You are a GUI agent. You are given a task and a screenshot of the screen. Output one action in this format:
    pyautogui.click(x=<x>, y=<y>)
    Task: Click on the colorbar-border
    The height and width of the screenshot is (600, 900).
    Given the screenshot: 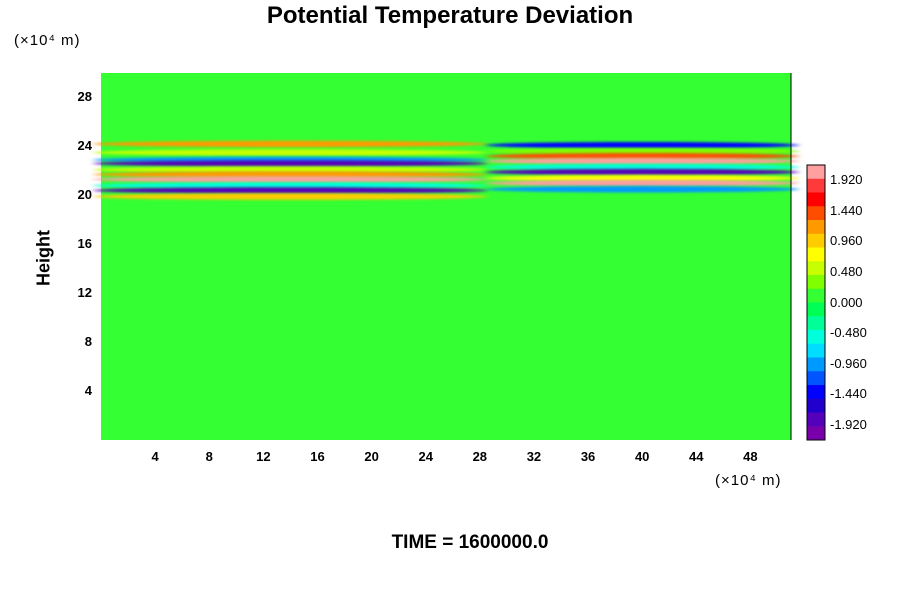 What is the action you would take?
    pyautogui.click(x=816, y=302)
    